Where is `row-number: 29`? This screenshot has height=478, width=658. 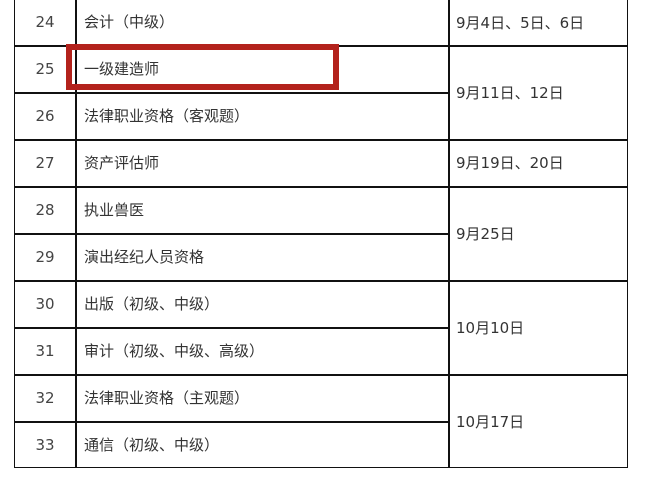
row-number: 29 is located at coordinates (45, 257).